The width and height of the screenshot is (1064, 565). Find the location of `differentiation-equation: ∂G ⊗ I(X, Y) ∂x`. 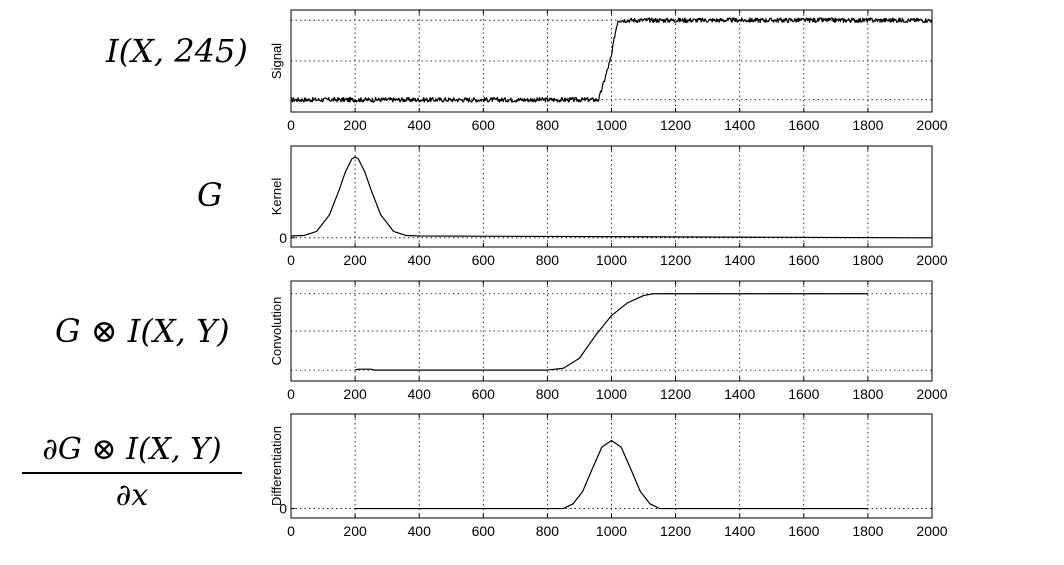

differentiation-equation: ∂G ⊗ I(X, Y) ∂x is located at coordinates (132, 473).